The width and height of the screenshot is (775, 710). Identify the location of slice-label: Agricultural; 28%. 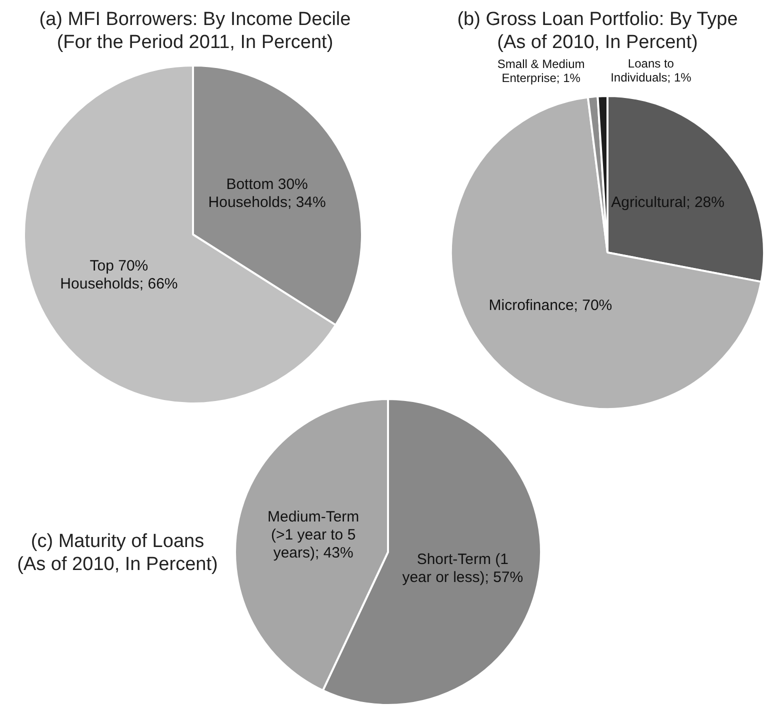
(667, 202).